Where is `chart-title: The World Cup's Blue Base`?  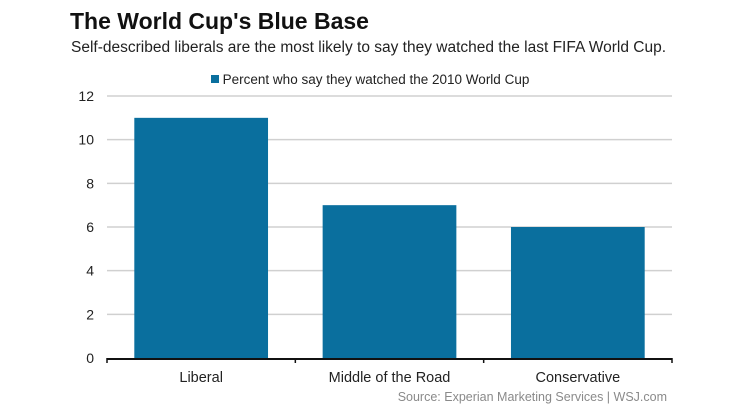 chart-title: The World Cup's Blue Base is located at coordinates (219, 21).